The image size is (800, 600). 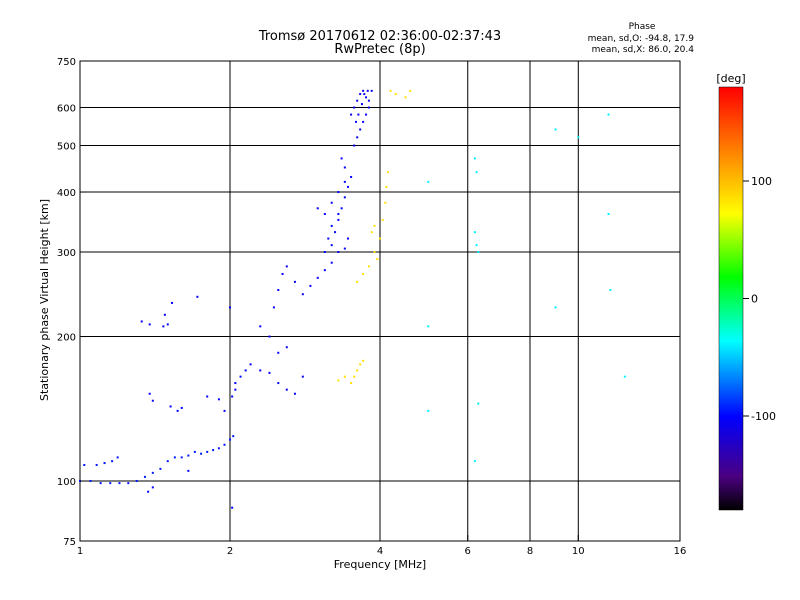 I want to click on colorbar-tick-label: -100, so click(x=763, y=416).